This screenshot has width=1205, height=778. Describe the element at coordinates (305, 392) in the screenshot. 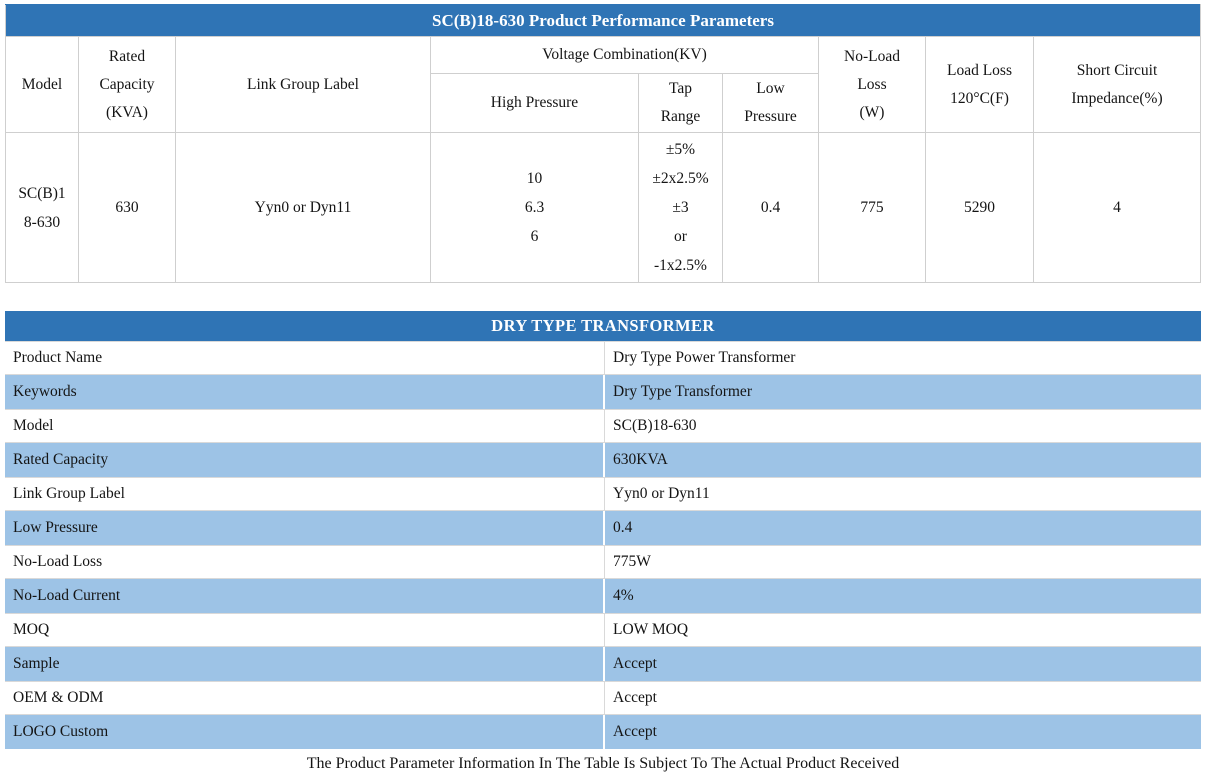

I see `spec-label: Keywords` at that location.